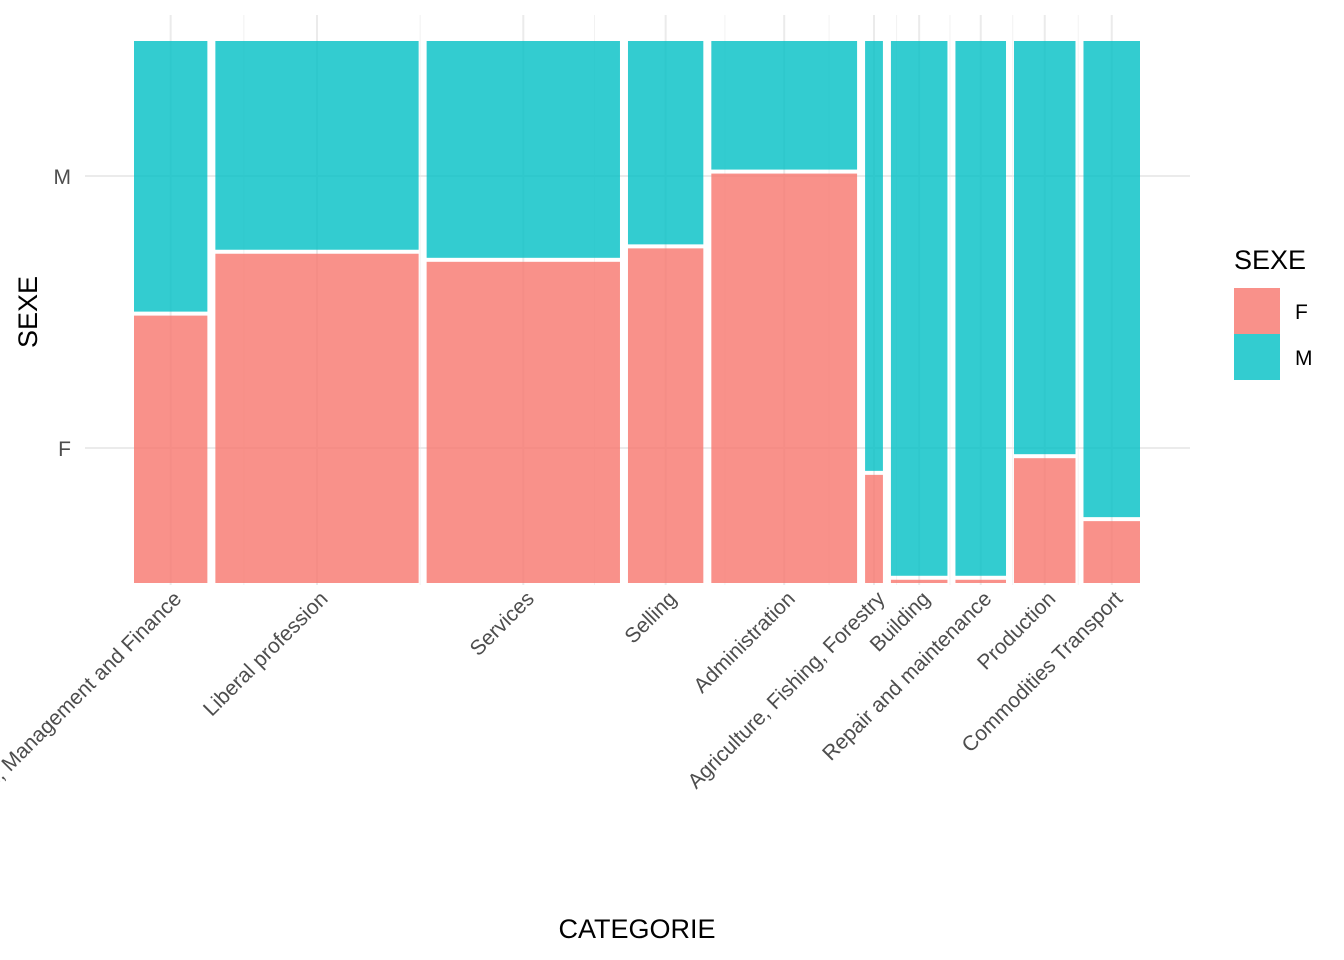 This screenshot has width=1344, height=960. Describe the element at coordinates (650, 617) in the screenshot. I see `x-tick-label: Selling` at that location.